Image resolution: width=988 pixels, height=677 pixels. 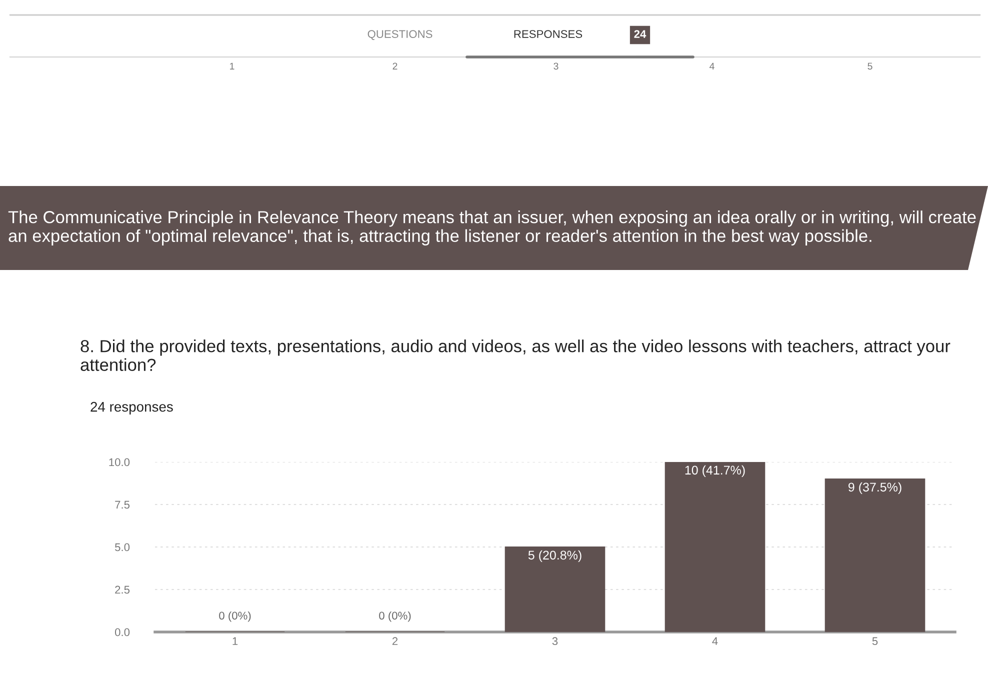 What do you see at coordinates (122, 590) in the screenshot?
I see `y-tick-label: 2.5` at bounding box center [122, 590].